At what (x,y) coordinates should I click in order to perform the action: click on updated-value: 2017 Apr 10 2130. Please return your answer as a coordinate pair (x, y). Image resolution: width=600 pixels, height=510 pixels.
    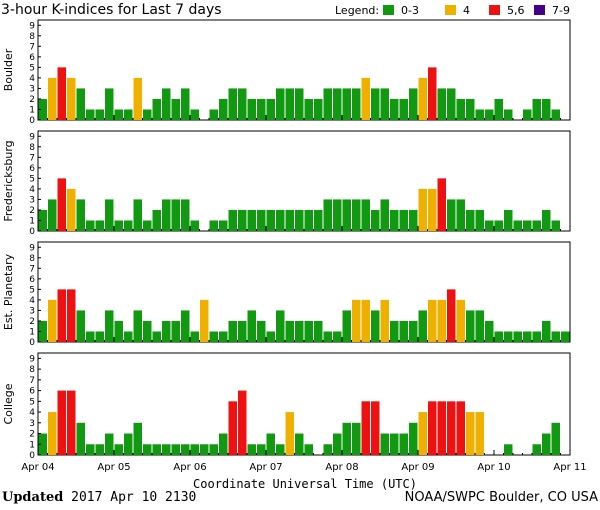
    Looking at the image, I should click on (134, 497).